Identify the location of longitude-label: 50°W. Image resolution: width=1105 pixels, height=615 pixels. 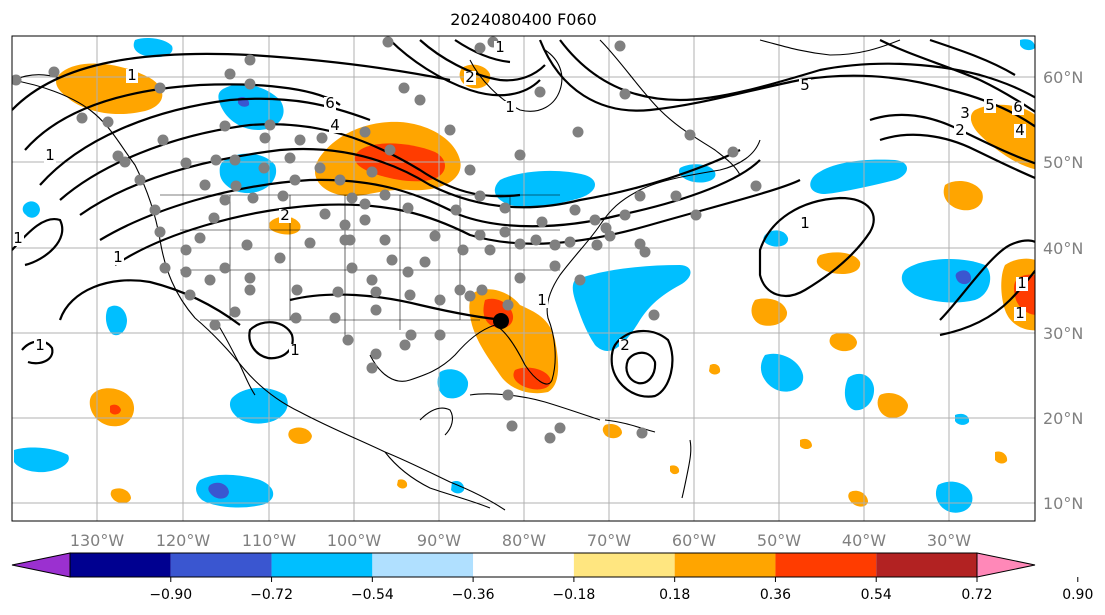
(779, 540).